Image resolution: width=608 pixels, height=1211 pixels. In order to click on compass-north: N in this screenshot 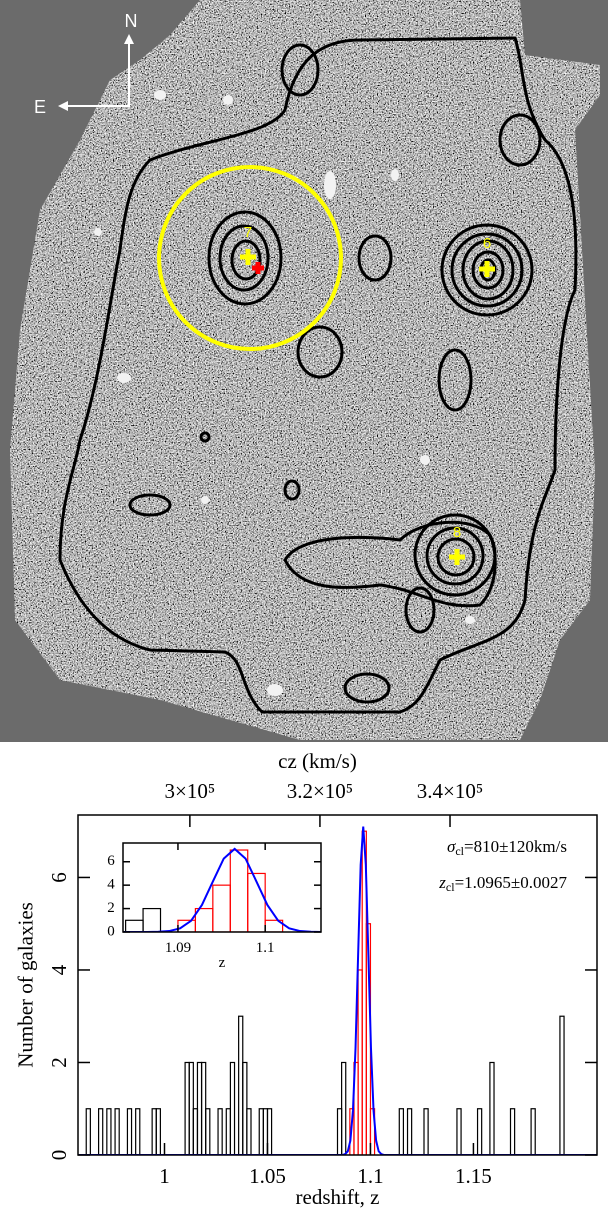, I will do `click(131, 21)`.